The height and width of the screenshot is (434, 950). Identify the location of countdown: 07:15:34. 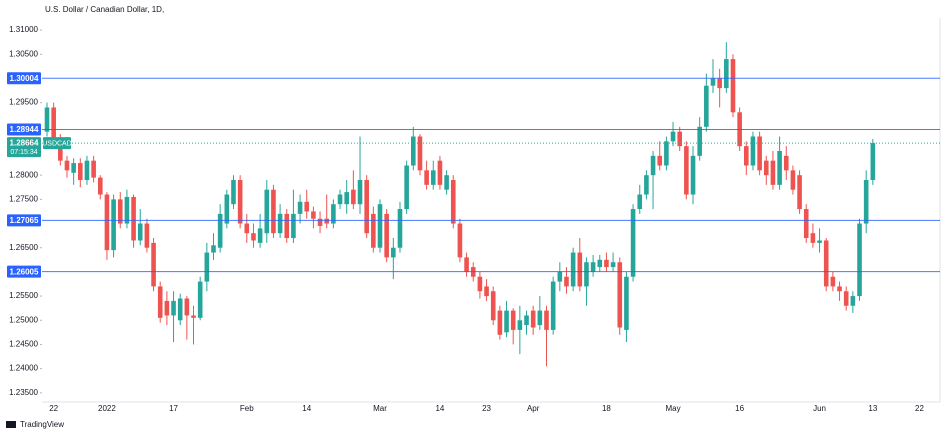
(23, 152).